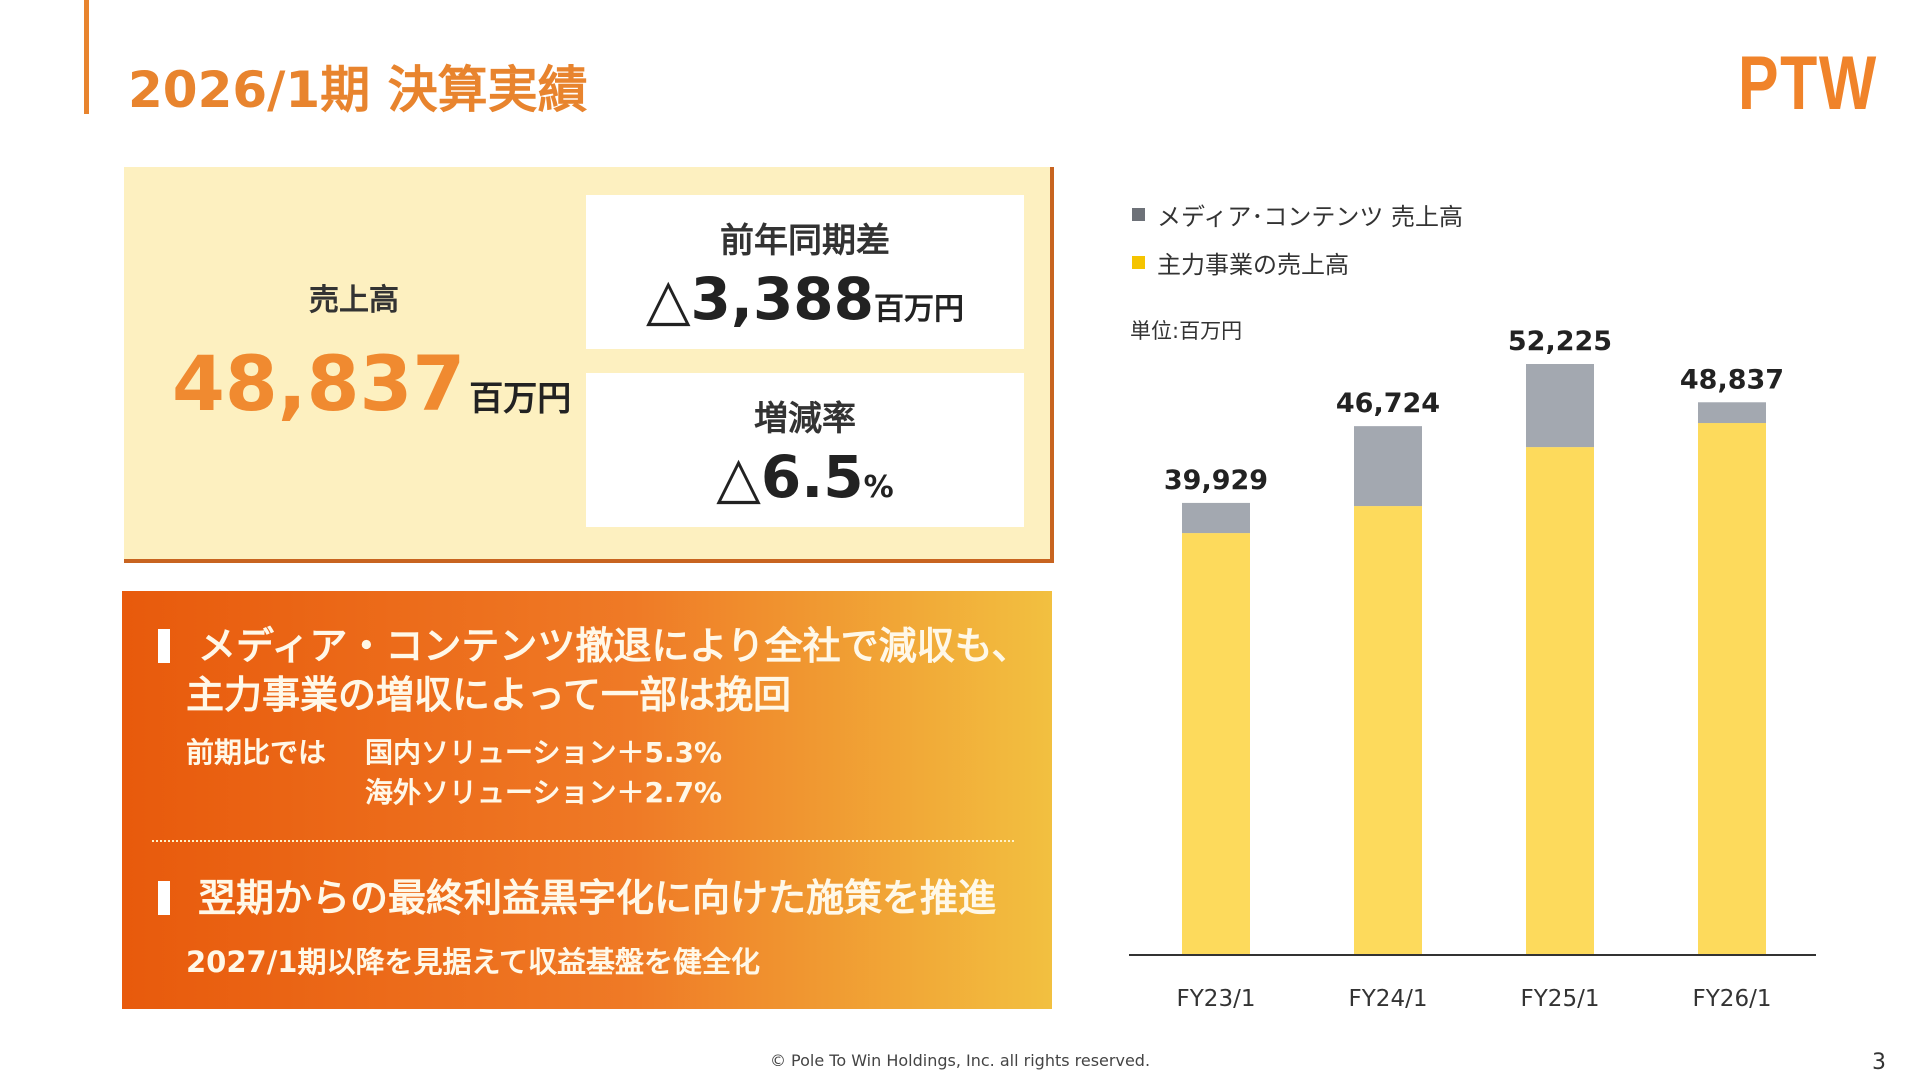 This screenshot has height=1080, width=1920. Describe the element at coordinates (1216, 743) in the screenshot. I see `bar-segment-core-FY23/1` at that location.